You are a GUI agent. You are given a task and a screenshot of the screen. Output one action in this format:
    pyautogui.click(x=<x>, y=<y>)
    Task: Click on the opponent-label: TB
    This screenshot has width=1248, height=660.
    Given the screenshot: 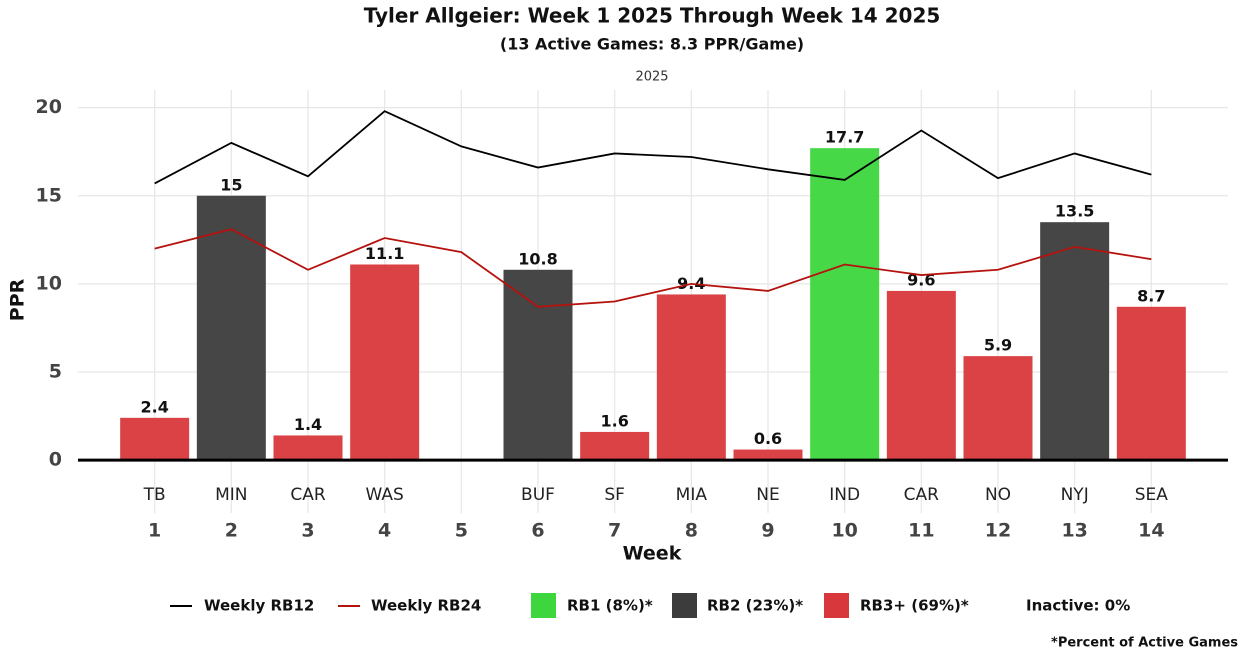 What is the action you would take?
    pyautogui.click(x=154, y=495)
    